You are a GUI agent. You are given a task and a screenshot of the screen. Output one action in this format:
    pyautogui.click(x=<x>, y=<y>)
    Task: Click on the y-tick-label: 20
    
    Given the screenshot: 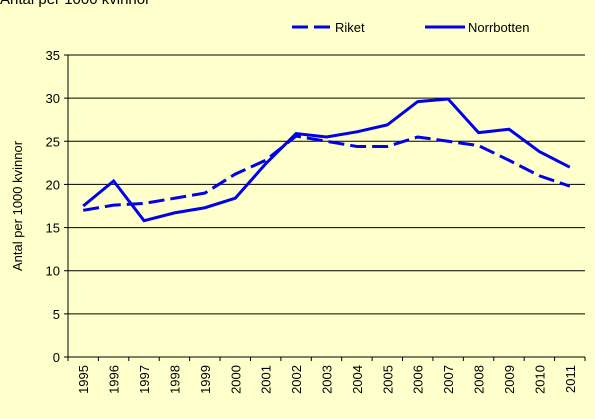 What is the action you would take?
    pyautogui.click(x=53, y=184)
    